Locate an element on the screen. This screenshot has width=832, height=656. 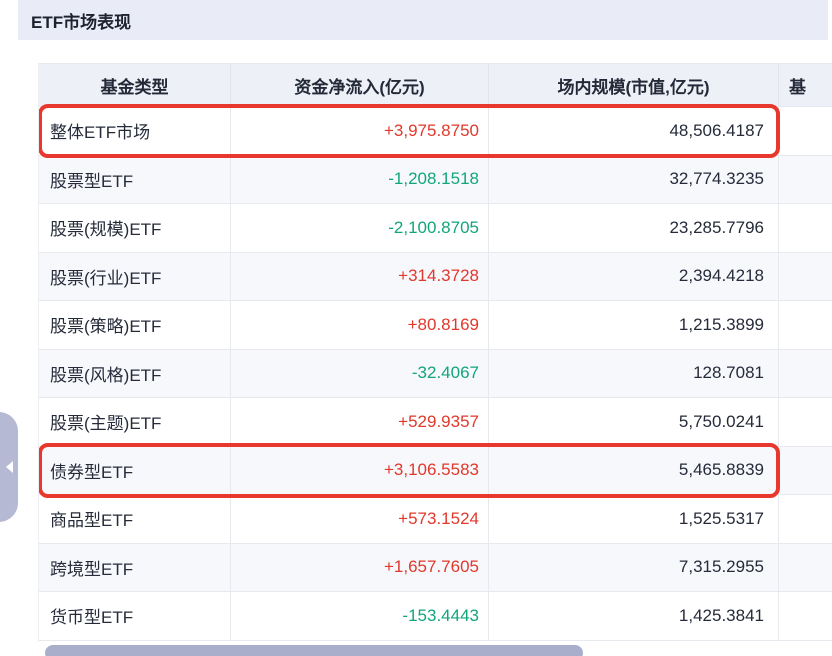
net-inflow-cell: -1,208.1518 is located at coordinates (360, 179).